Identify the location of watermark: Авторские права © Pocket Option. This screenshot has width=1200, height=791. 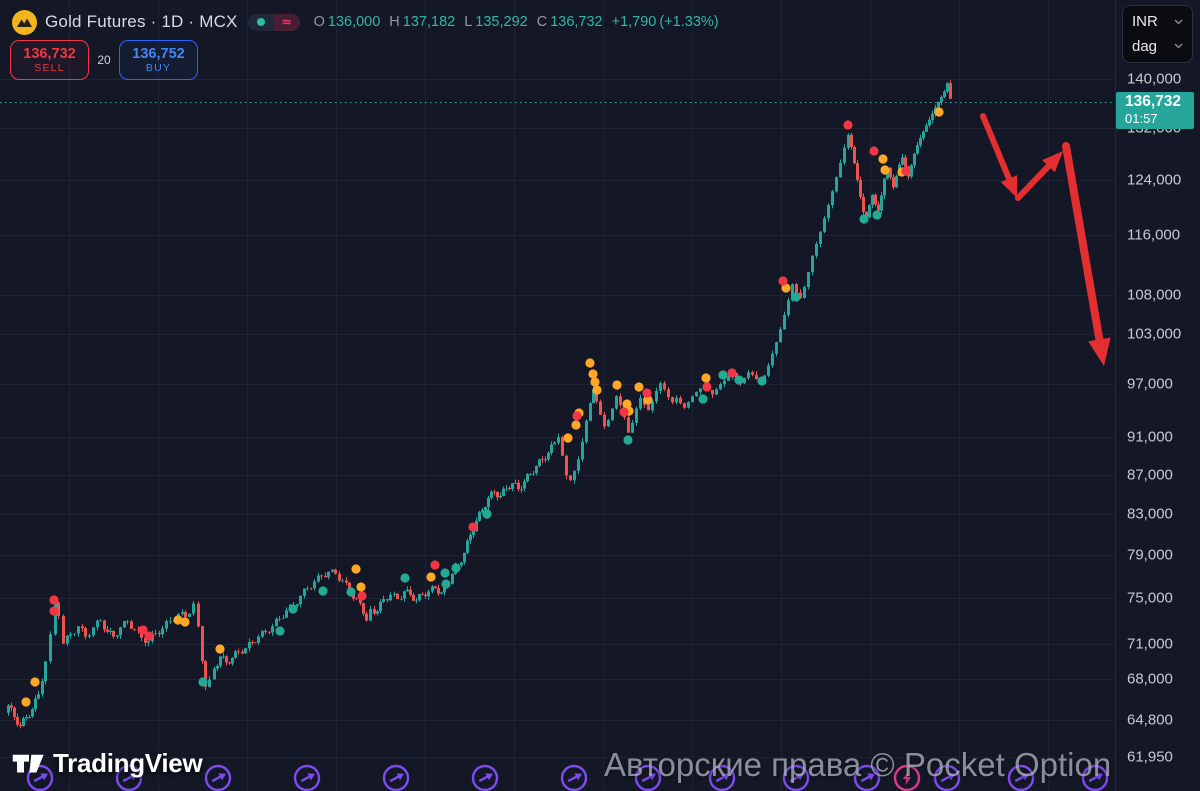
(858, 764).